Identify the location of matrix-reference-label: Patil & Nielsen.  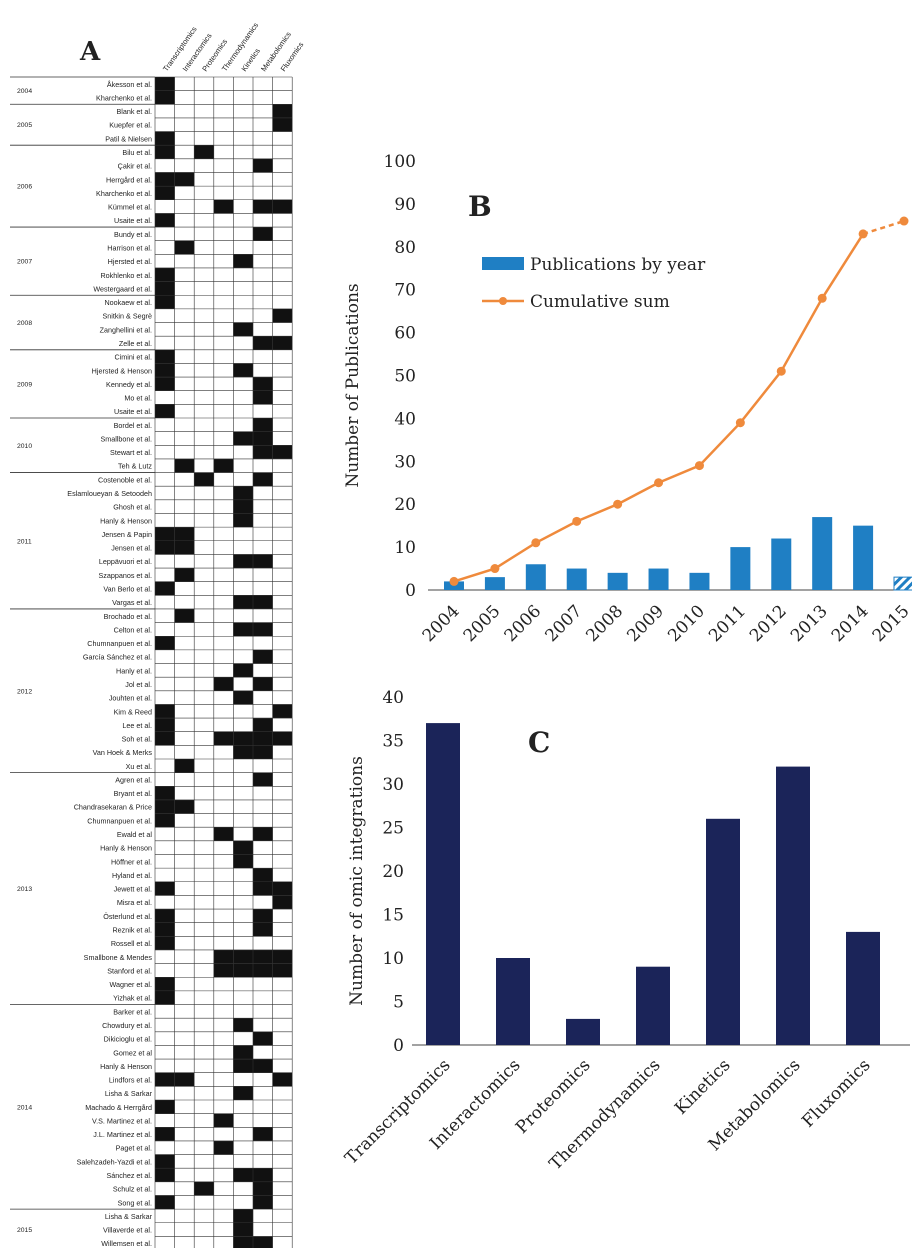
(128, 138).